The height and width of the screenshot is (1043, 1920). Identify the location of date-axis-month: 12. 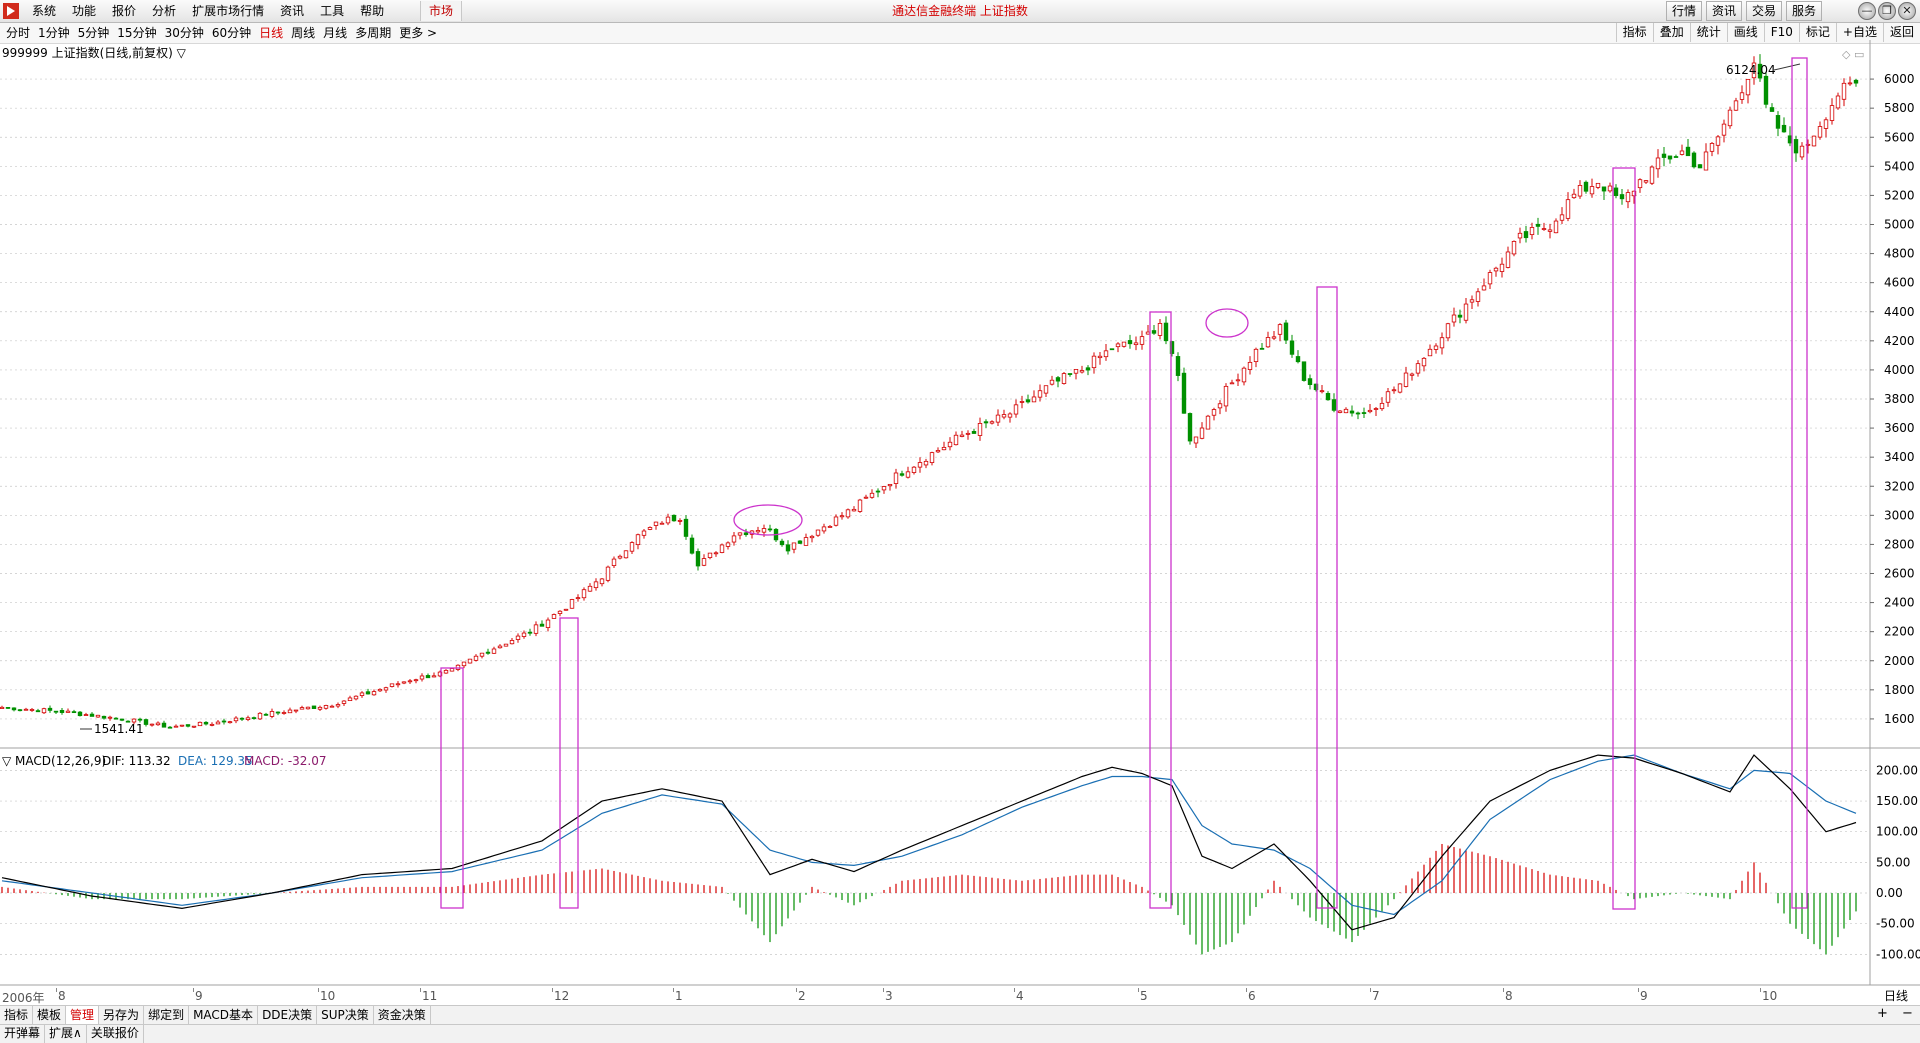
(562, 996).